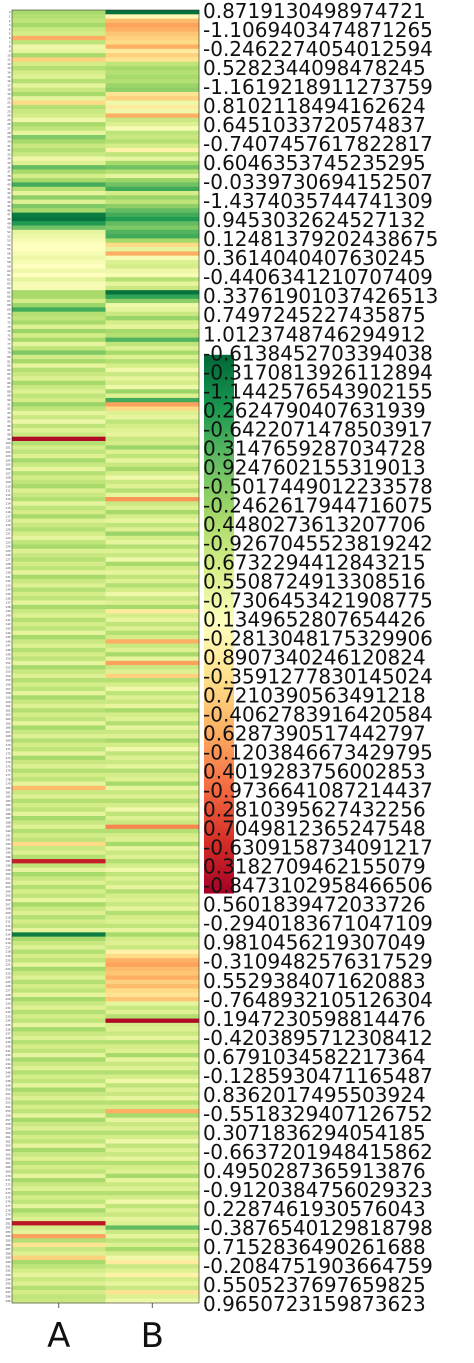 The height and width of the screenshot is (1363, 474). What do you see at coordinates (59, 292) in the screenshot?
I see `heatmap-cell-65-A` at bounding box center [59, 292].